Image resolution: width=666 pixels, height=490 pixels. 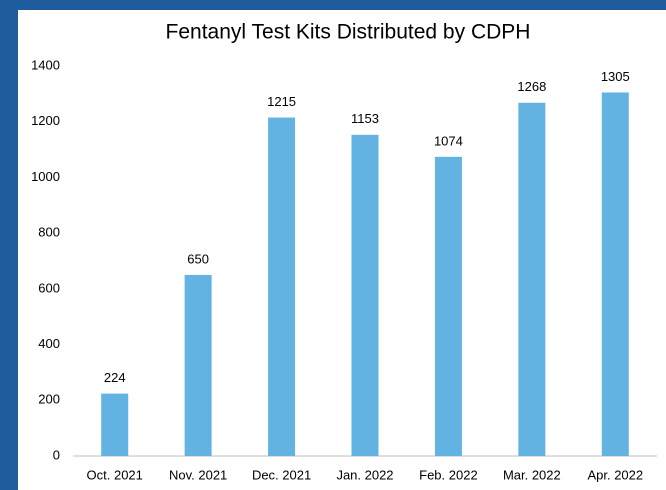 I want to click on y-tick-label: 1000, so click(x=45, y=176).